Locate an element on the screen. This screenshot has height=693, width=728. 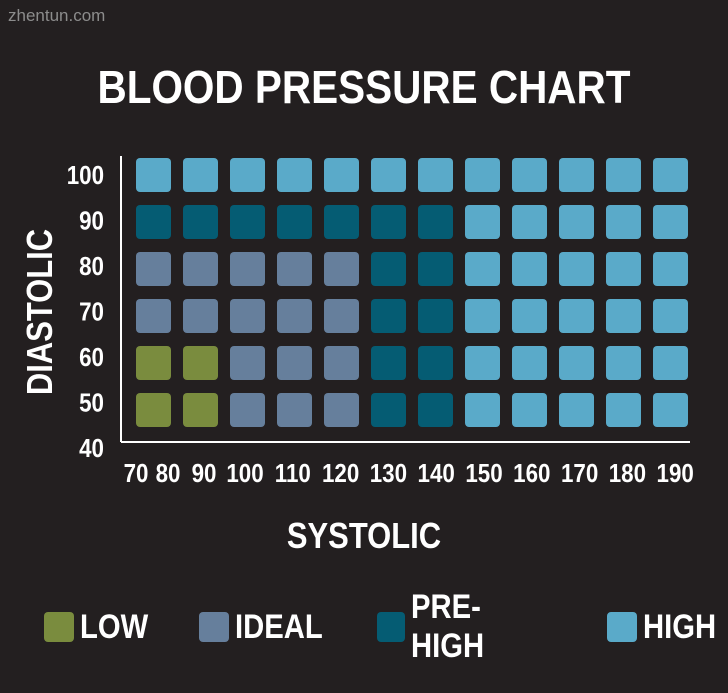
x-tick-label-120: 120 is located at coordinates (340, 473).